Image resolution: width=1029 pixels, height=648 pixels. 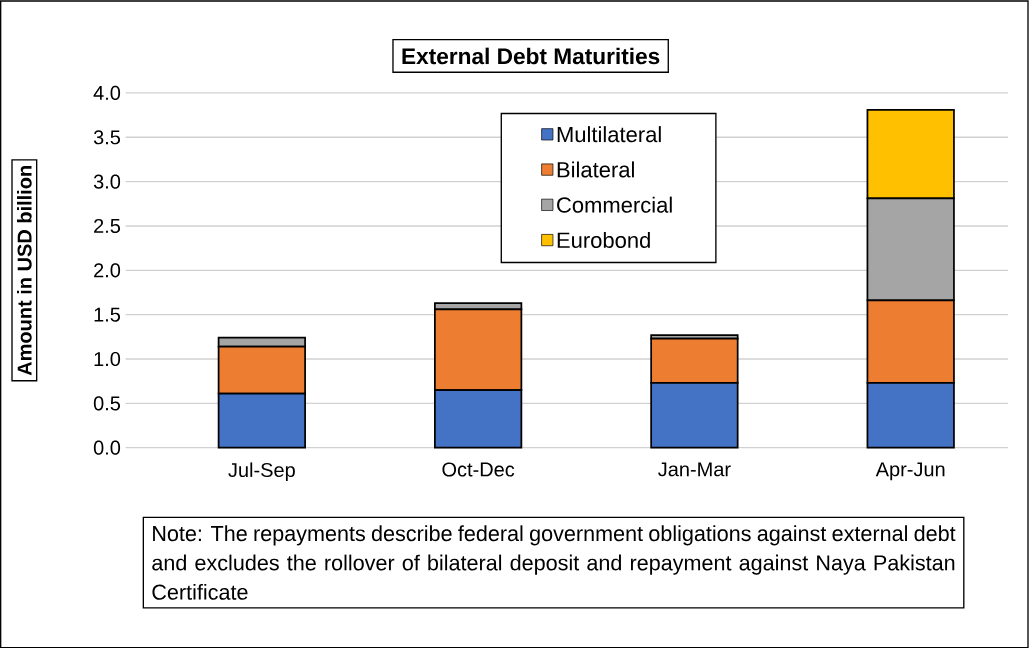 What do you see at coordinates (261, 471) in the screenshot?
I see `x-tick-label: Jul-Sep` at bounding box center [261, 471].